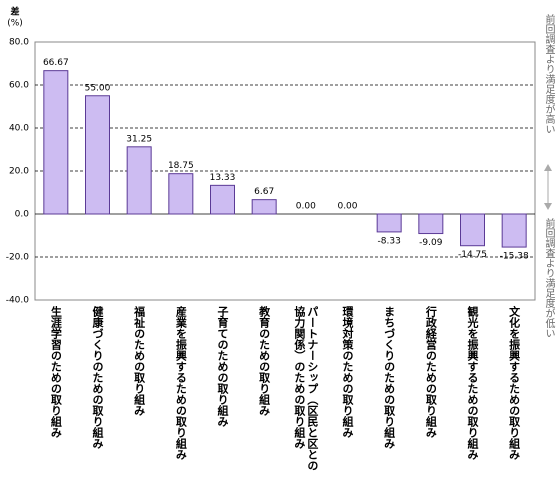 The image size is (559, 500). I want to click on value-label: -15.38, so click(514, 257).